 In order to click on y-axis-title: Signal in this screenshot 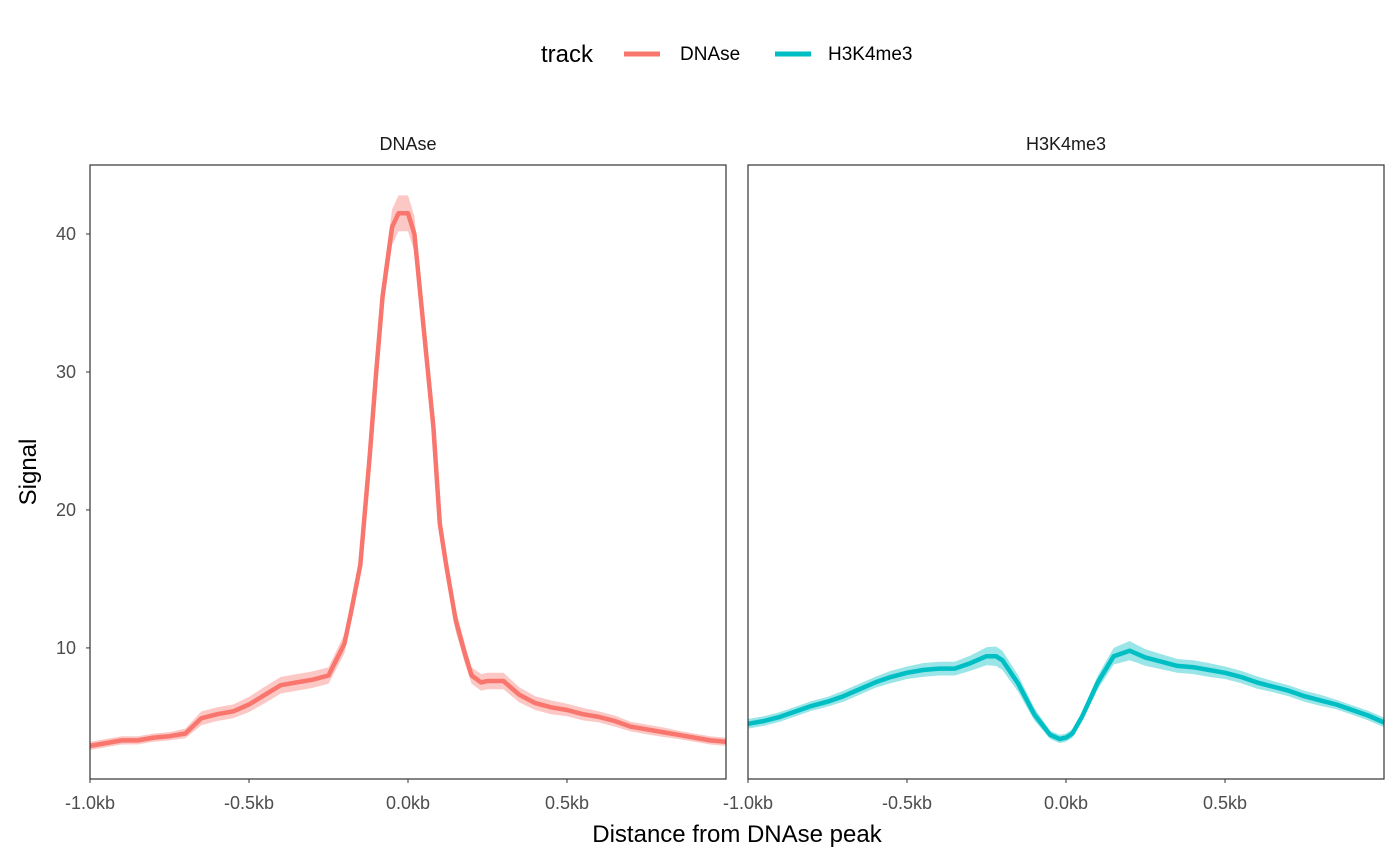, I will do `click(28, 472)`.